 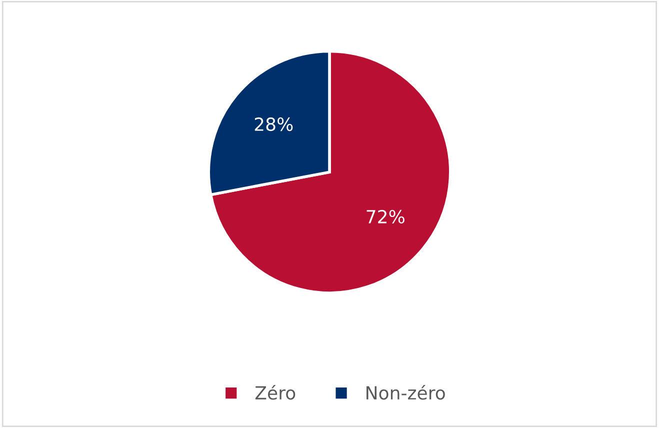 I want to click on data-label: 28%, so click(x=273, y=124).